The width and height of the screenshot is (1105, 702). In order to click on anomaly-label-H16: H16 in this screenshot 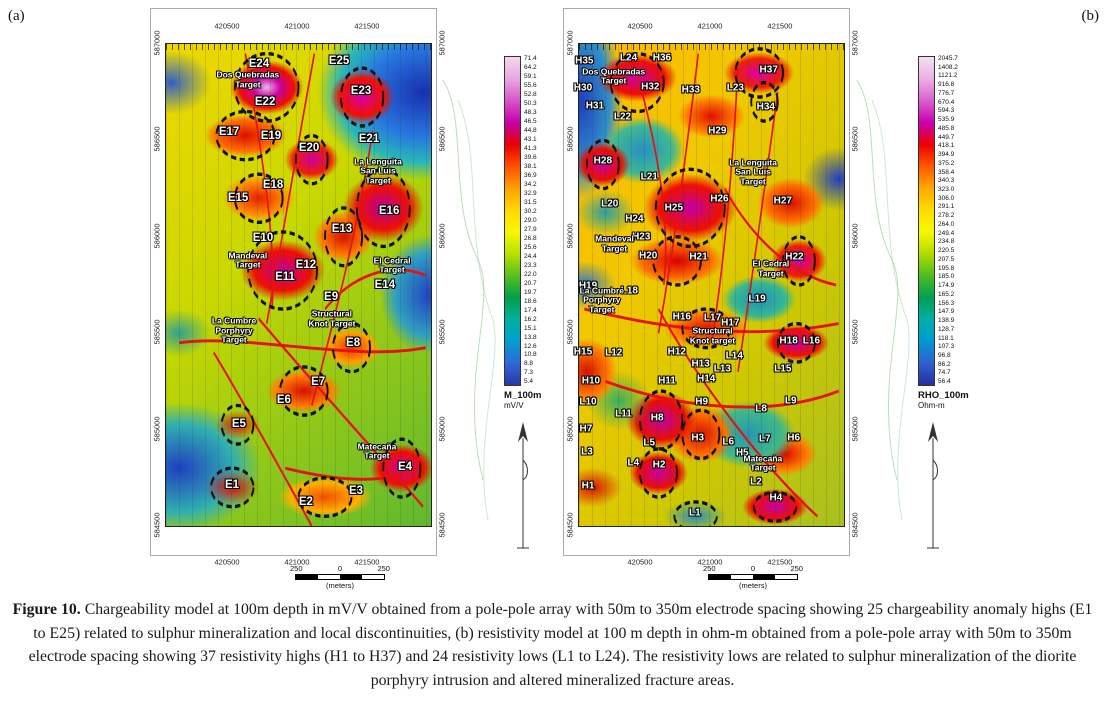, I will do `click(681, 317)`.